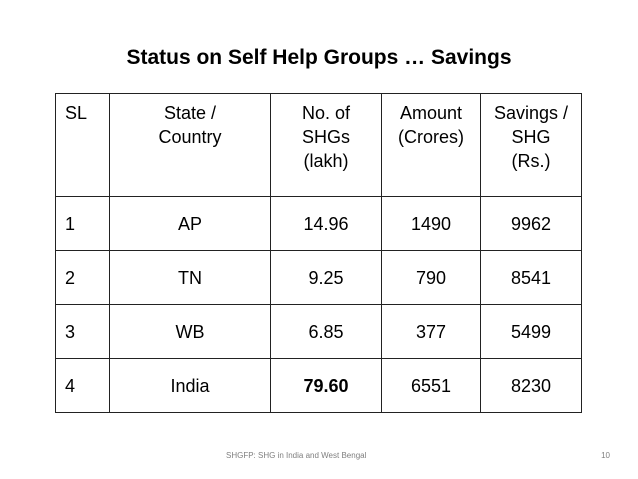 The image size is (638, 479). Describe the element at coordinates (82, 145) in the screenshot. I see `header-sl: SL` at that location.